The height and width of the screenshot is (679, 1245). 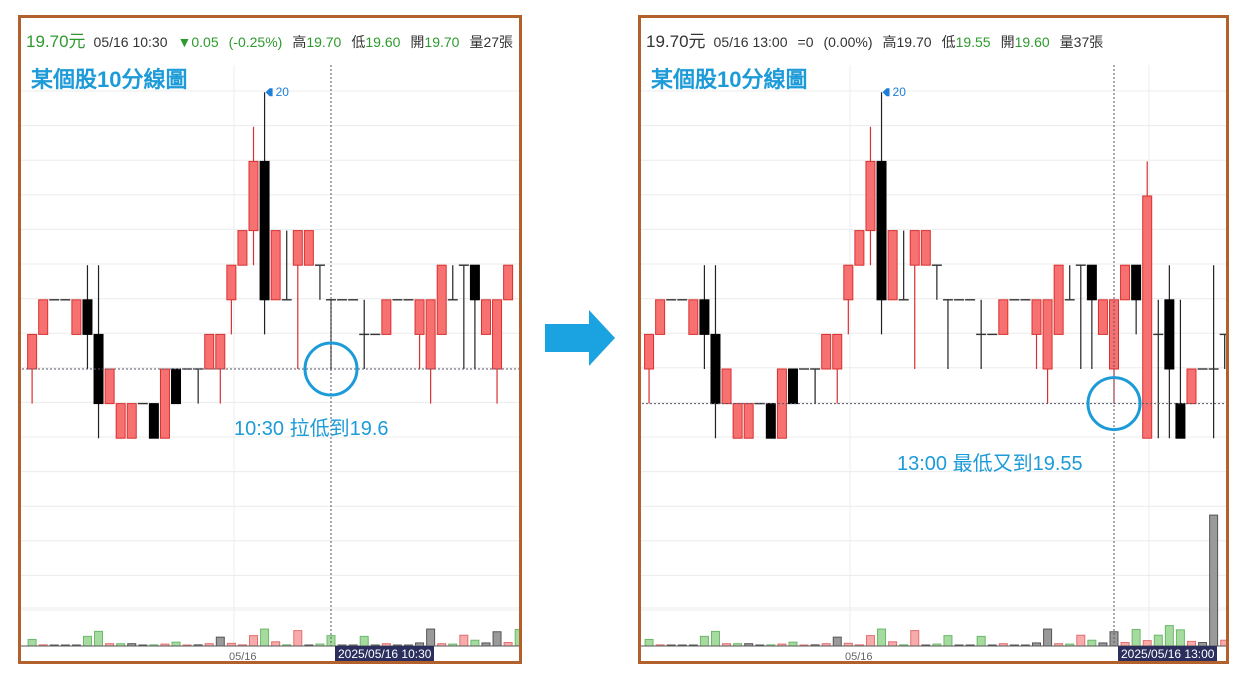 What do you see at coordinates (269, 92) in the screenshot?
I see `peak-marker-icon` at bounding box center [269, 92].